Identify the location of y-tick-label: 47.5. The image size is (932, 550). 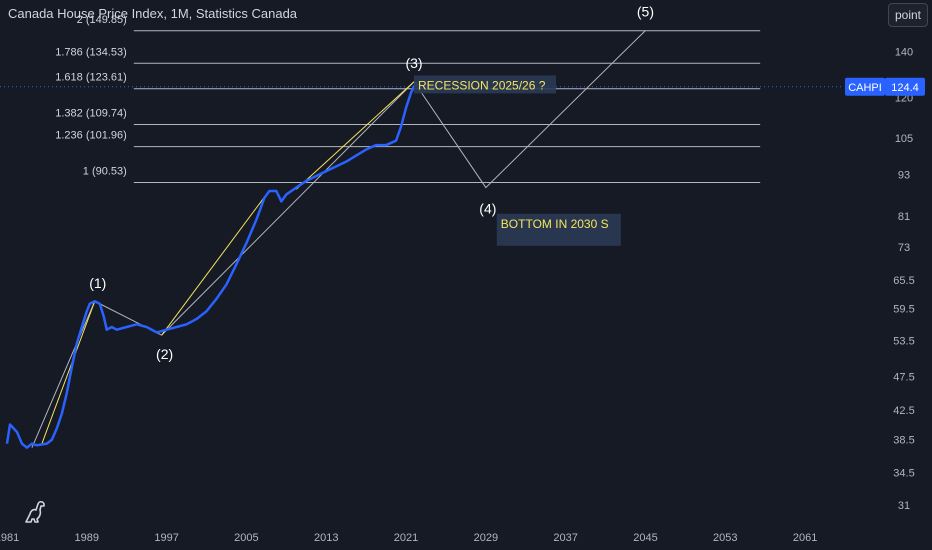
(903, 378).